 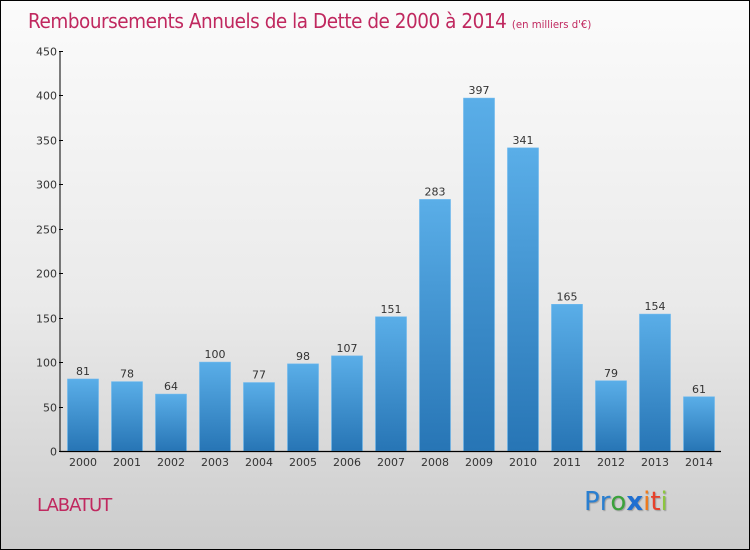 I want to click on y-tick-label: 250, so click(x=46, y=230).